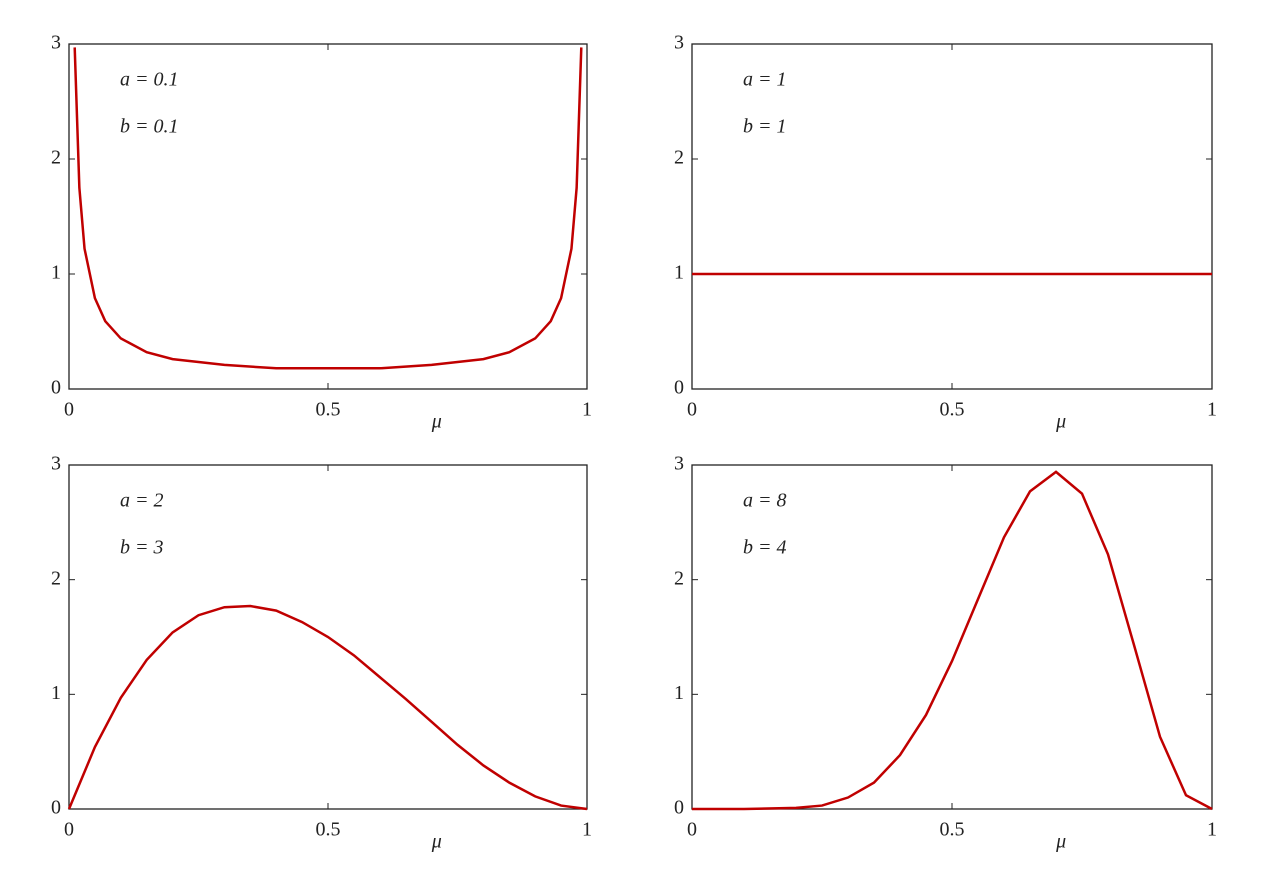 This screenshot has width=1288, height=870. Describe the element at coordinates (765, 127) in the screenshot. I see `annotation: b = 1` at that location.